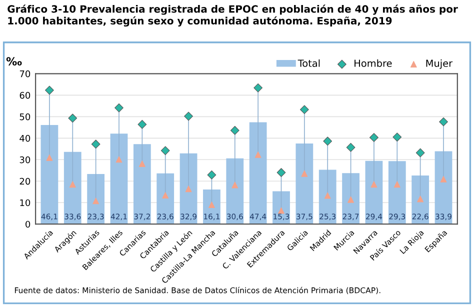  I want to click on y-tick-label: 30, so click(25, 160).